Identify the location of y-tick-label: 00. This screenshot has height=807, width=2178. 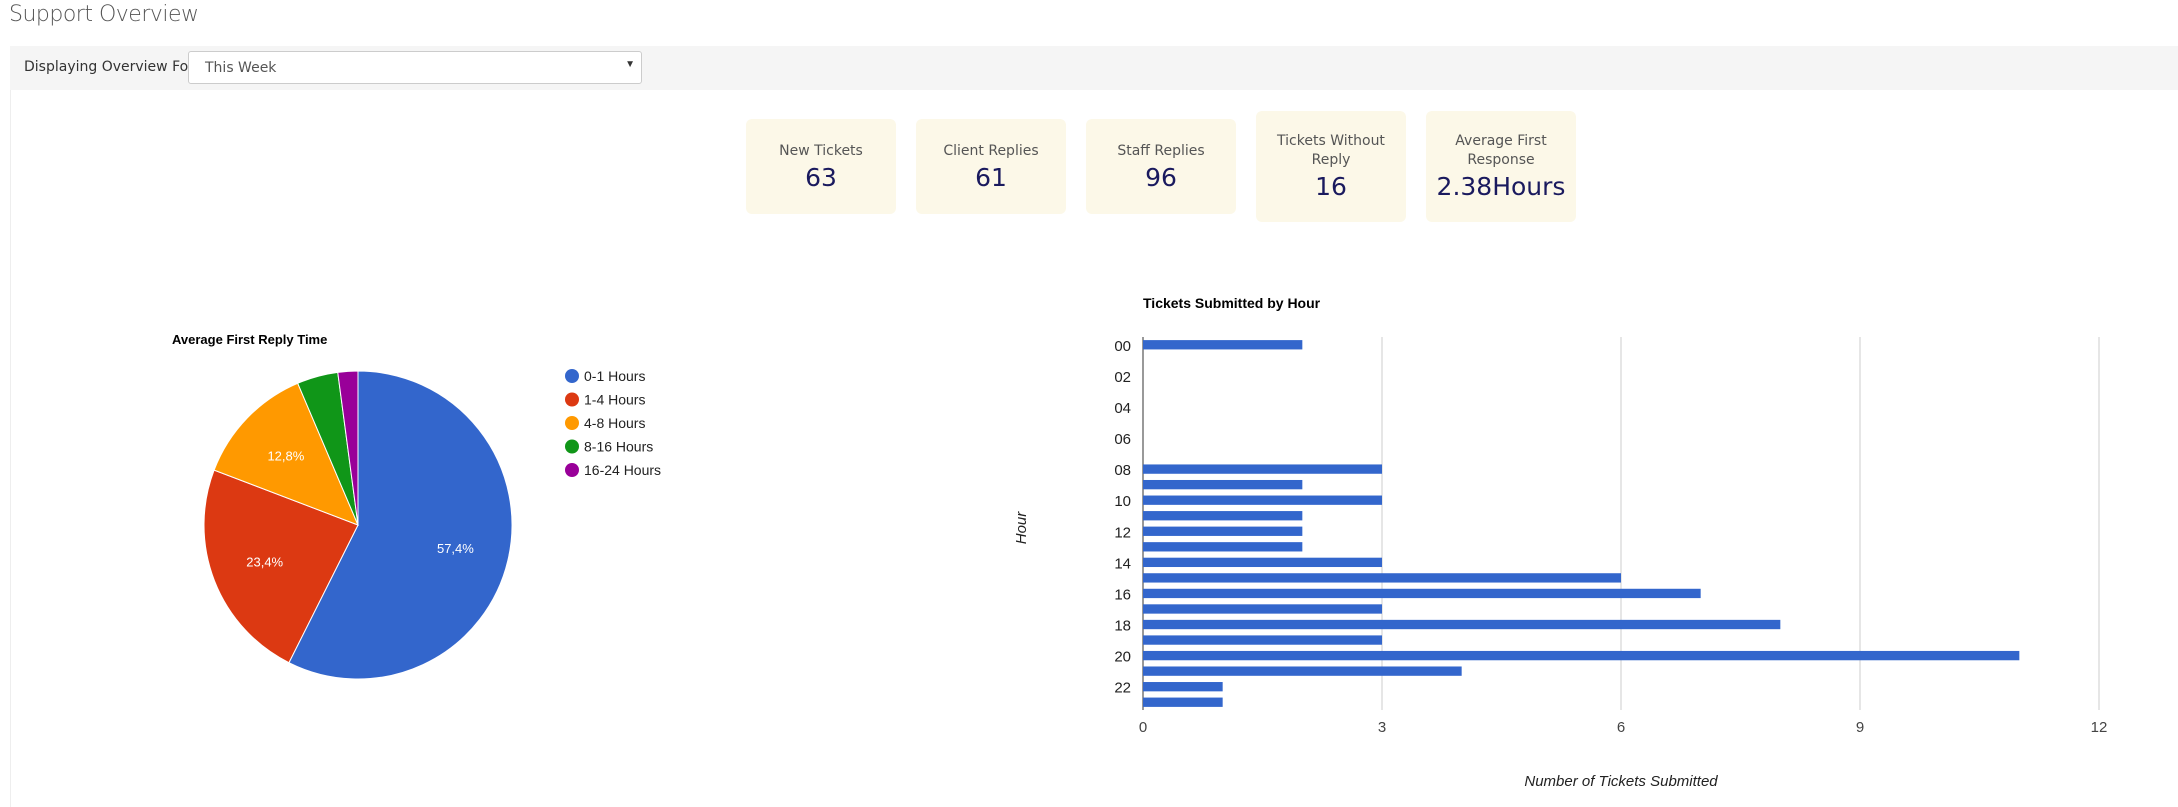
(1122, 346).